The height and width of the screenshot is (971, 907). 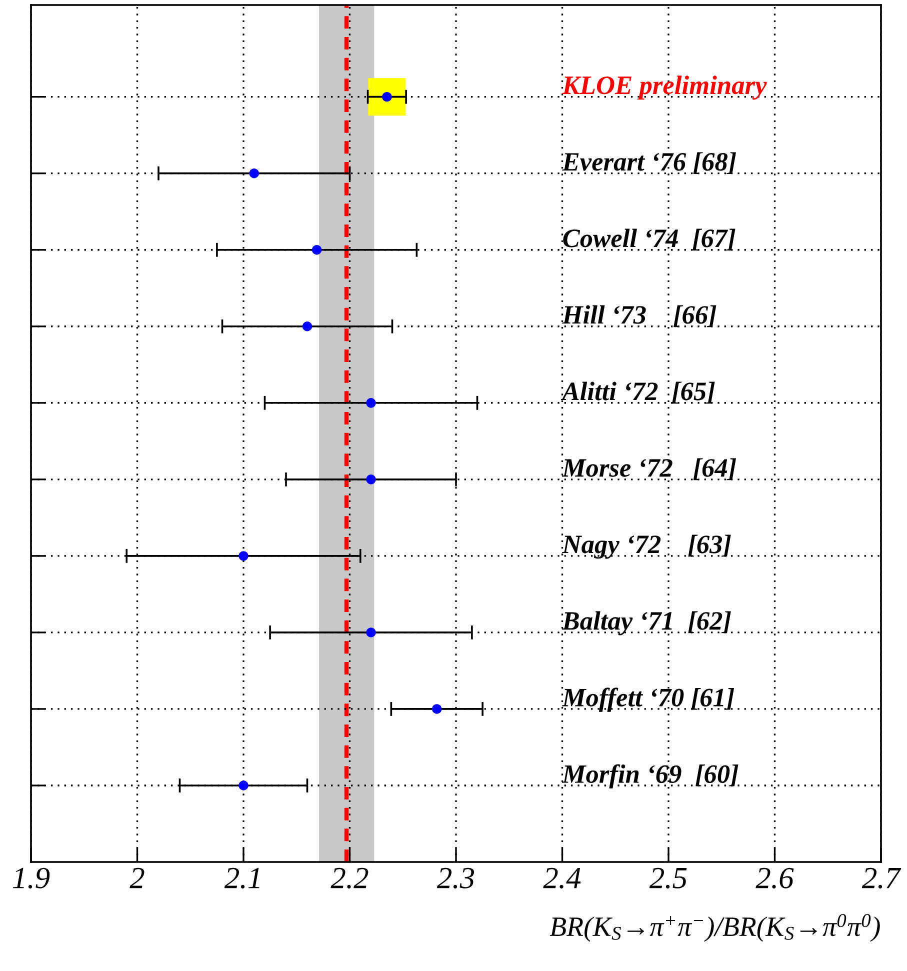 What do you see at coordinates (775, 878) in the screenshot?
I see `x-tick-label: 2.6` at bounding box center [775, 878].